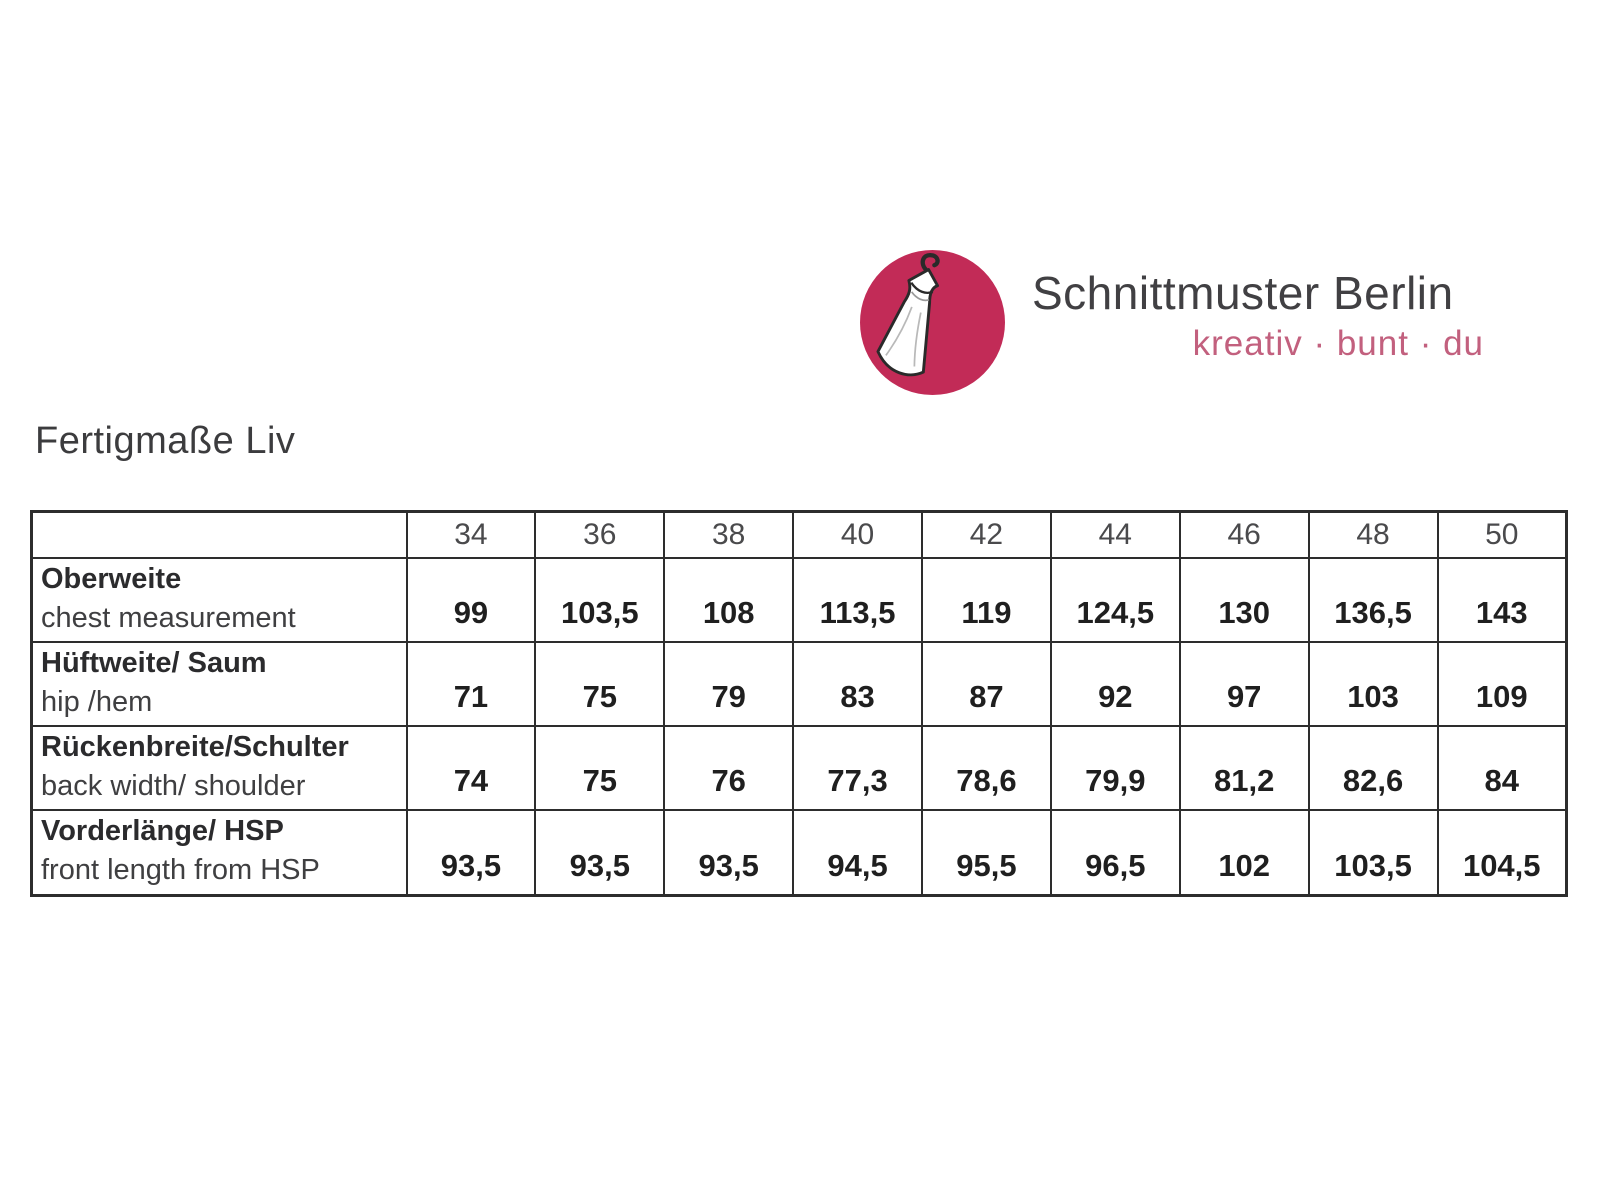 This screenshot has height=1200, width=1600. What do you see at coordinates (1115, 599) in the screenshot?
I see `value-cell: 124,5` at bounding box center [1115, 599].